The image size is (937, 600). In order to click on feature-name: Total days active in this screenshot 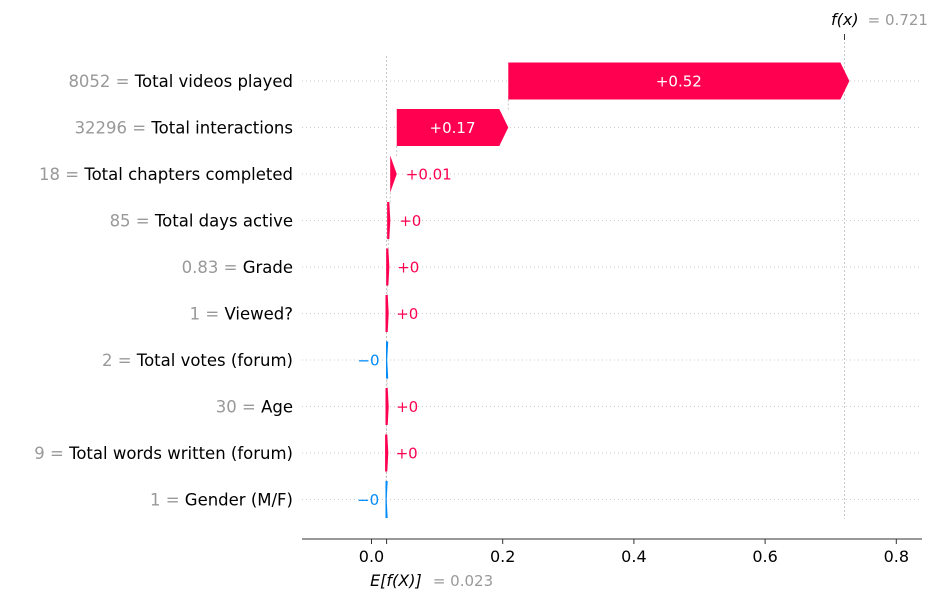, I will do `click(223, 221)`.